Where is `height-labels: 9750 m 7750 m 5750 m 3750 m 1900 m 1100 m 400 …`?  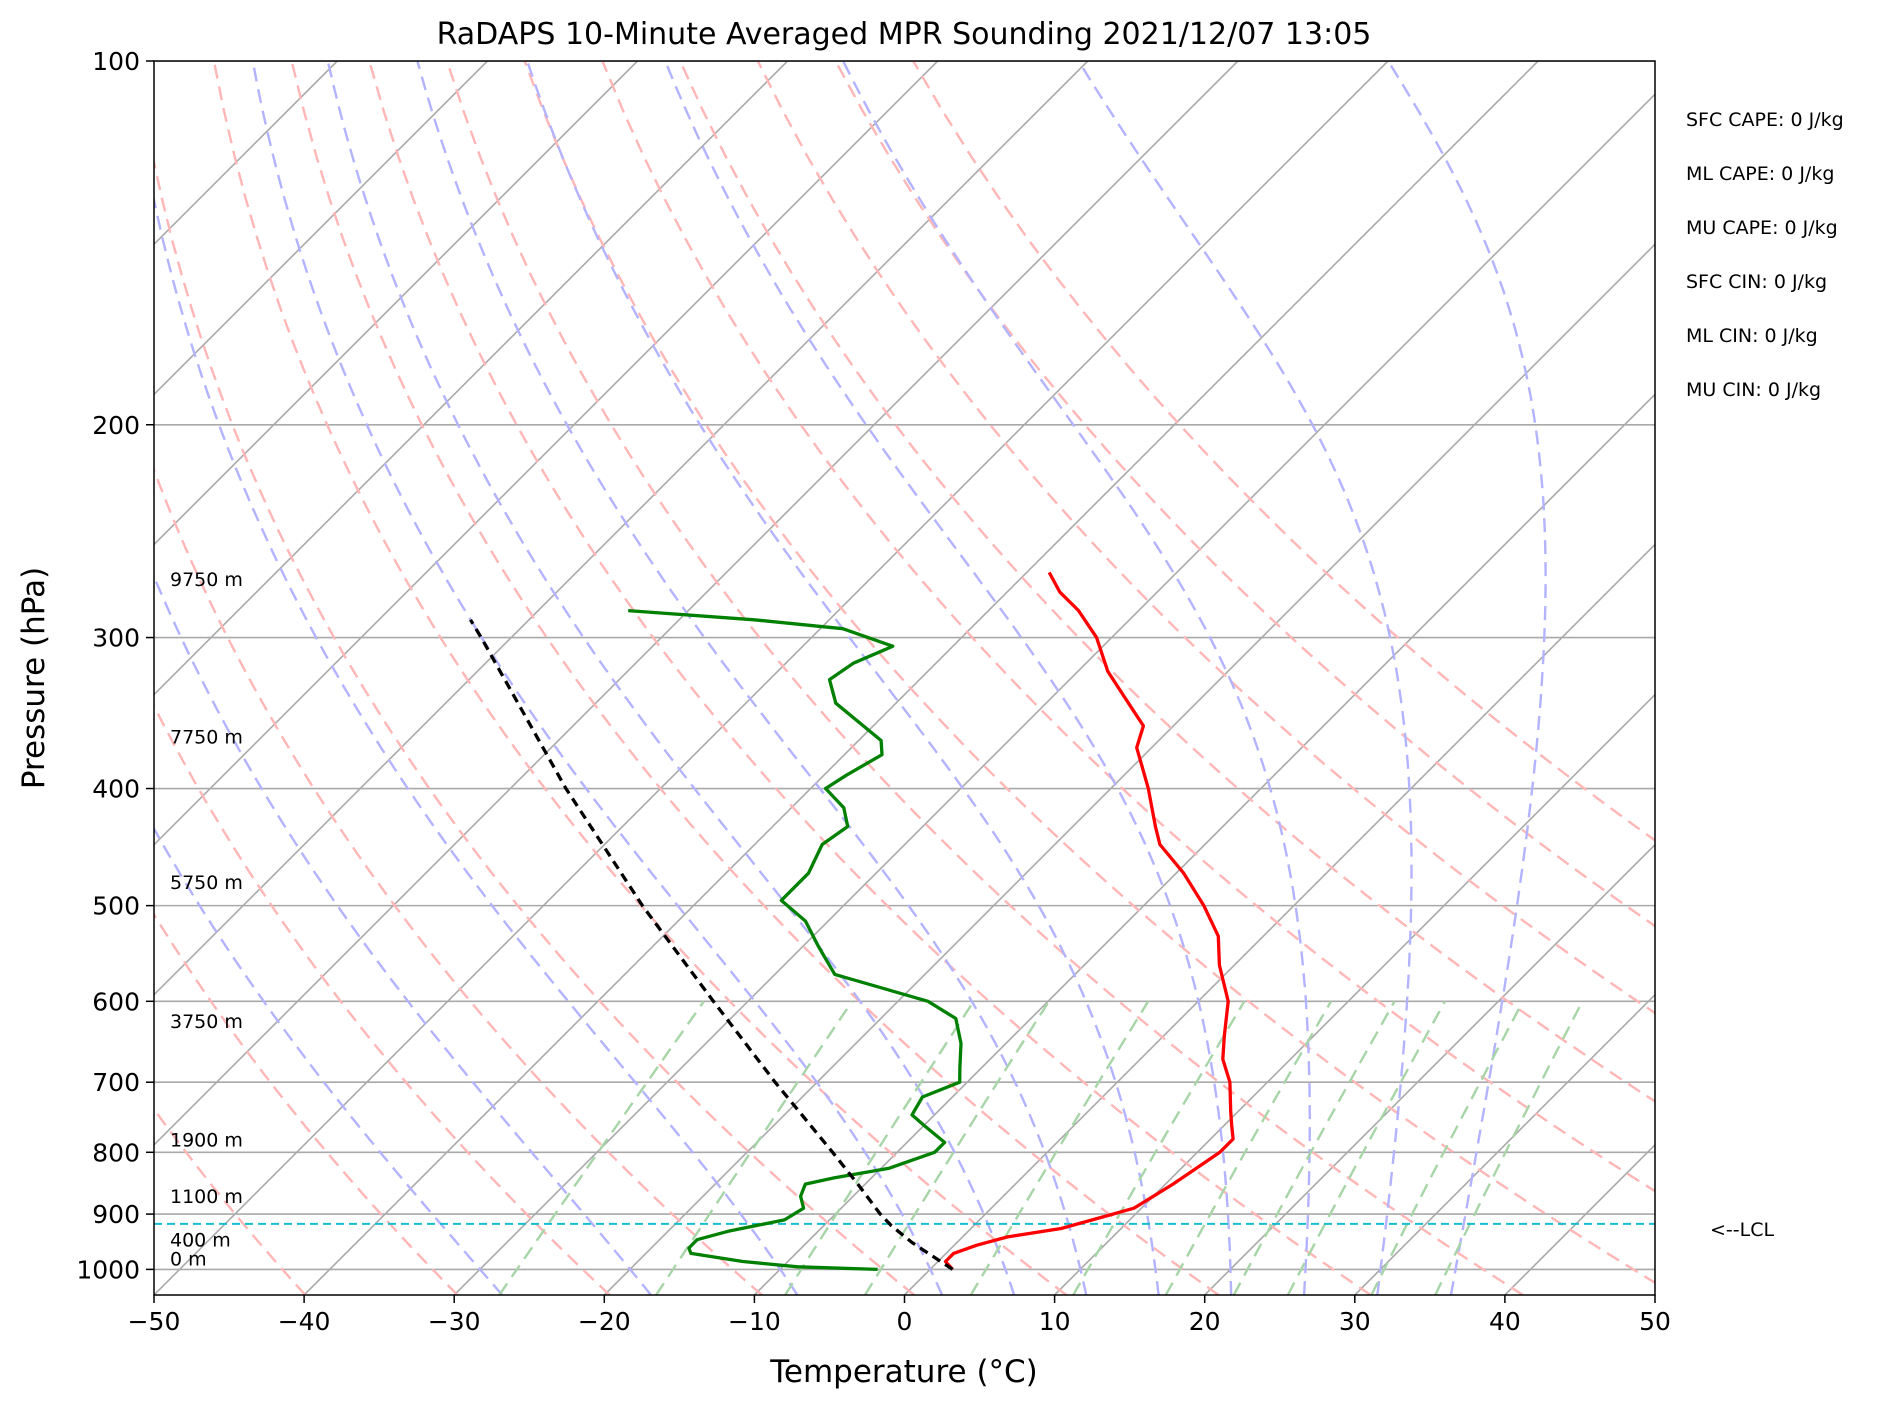 height-labels: 9750 m 7750 m 5750 m 3750 m 1900 m 1100 m 400 … is located at coordinates (206, 919).